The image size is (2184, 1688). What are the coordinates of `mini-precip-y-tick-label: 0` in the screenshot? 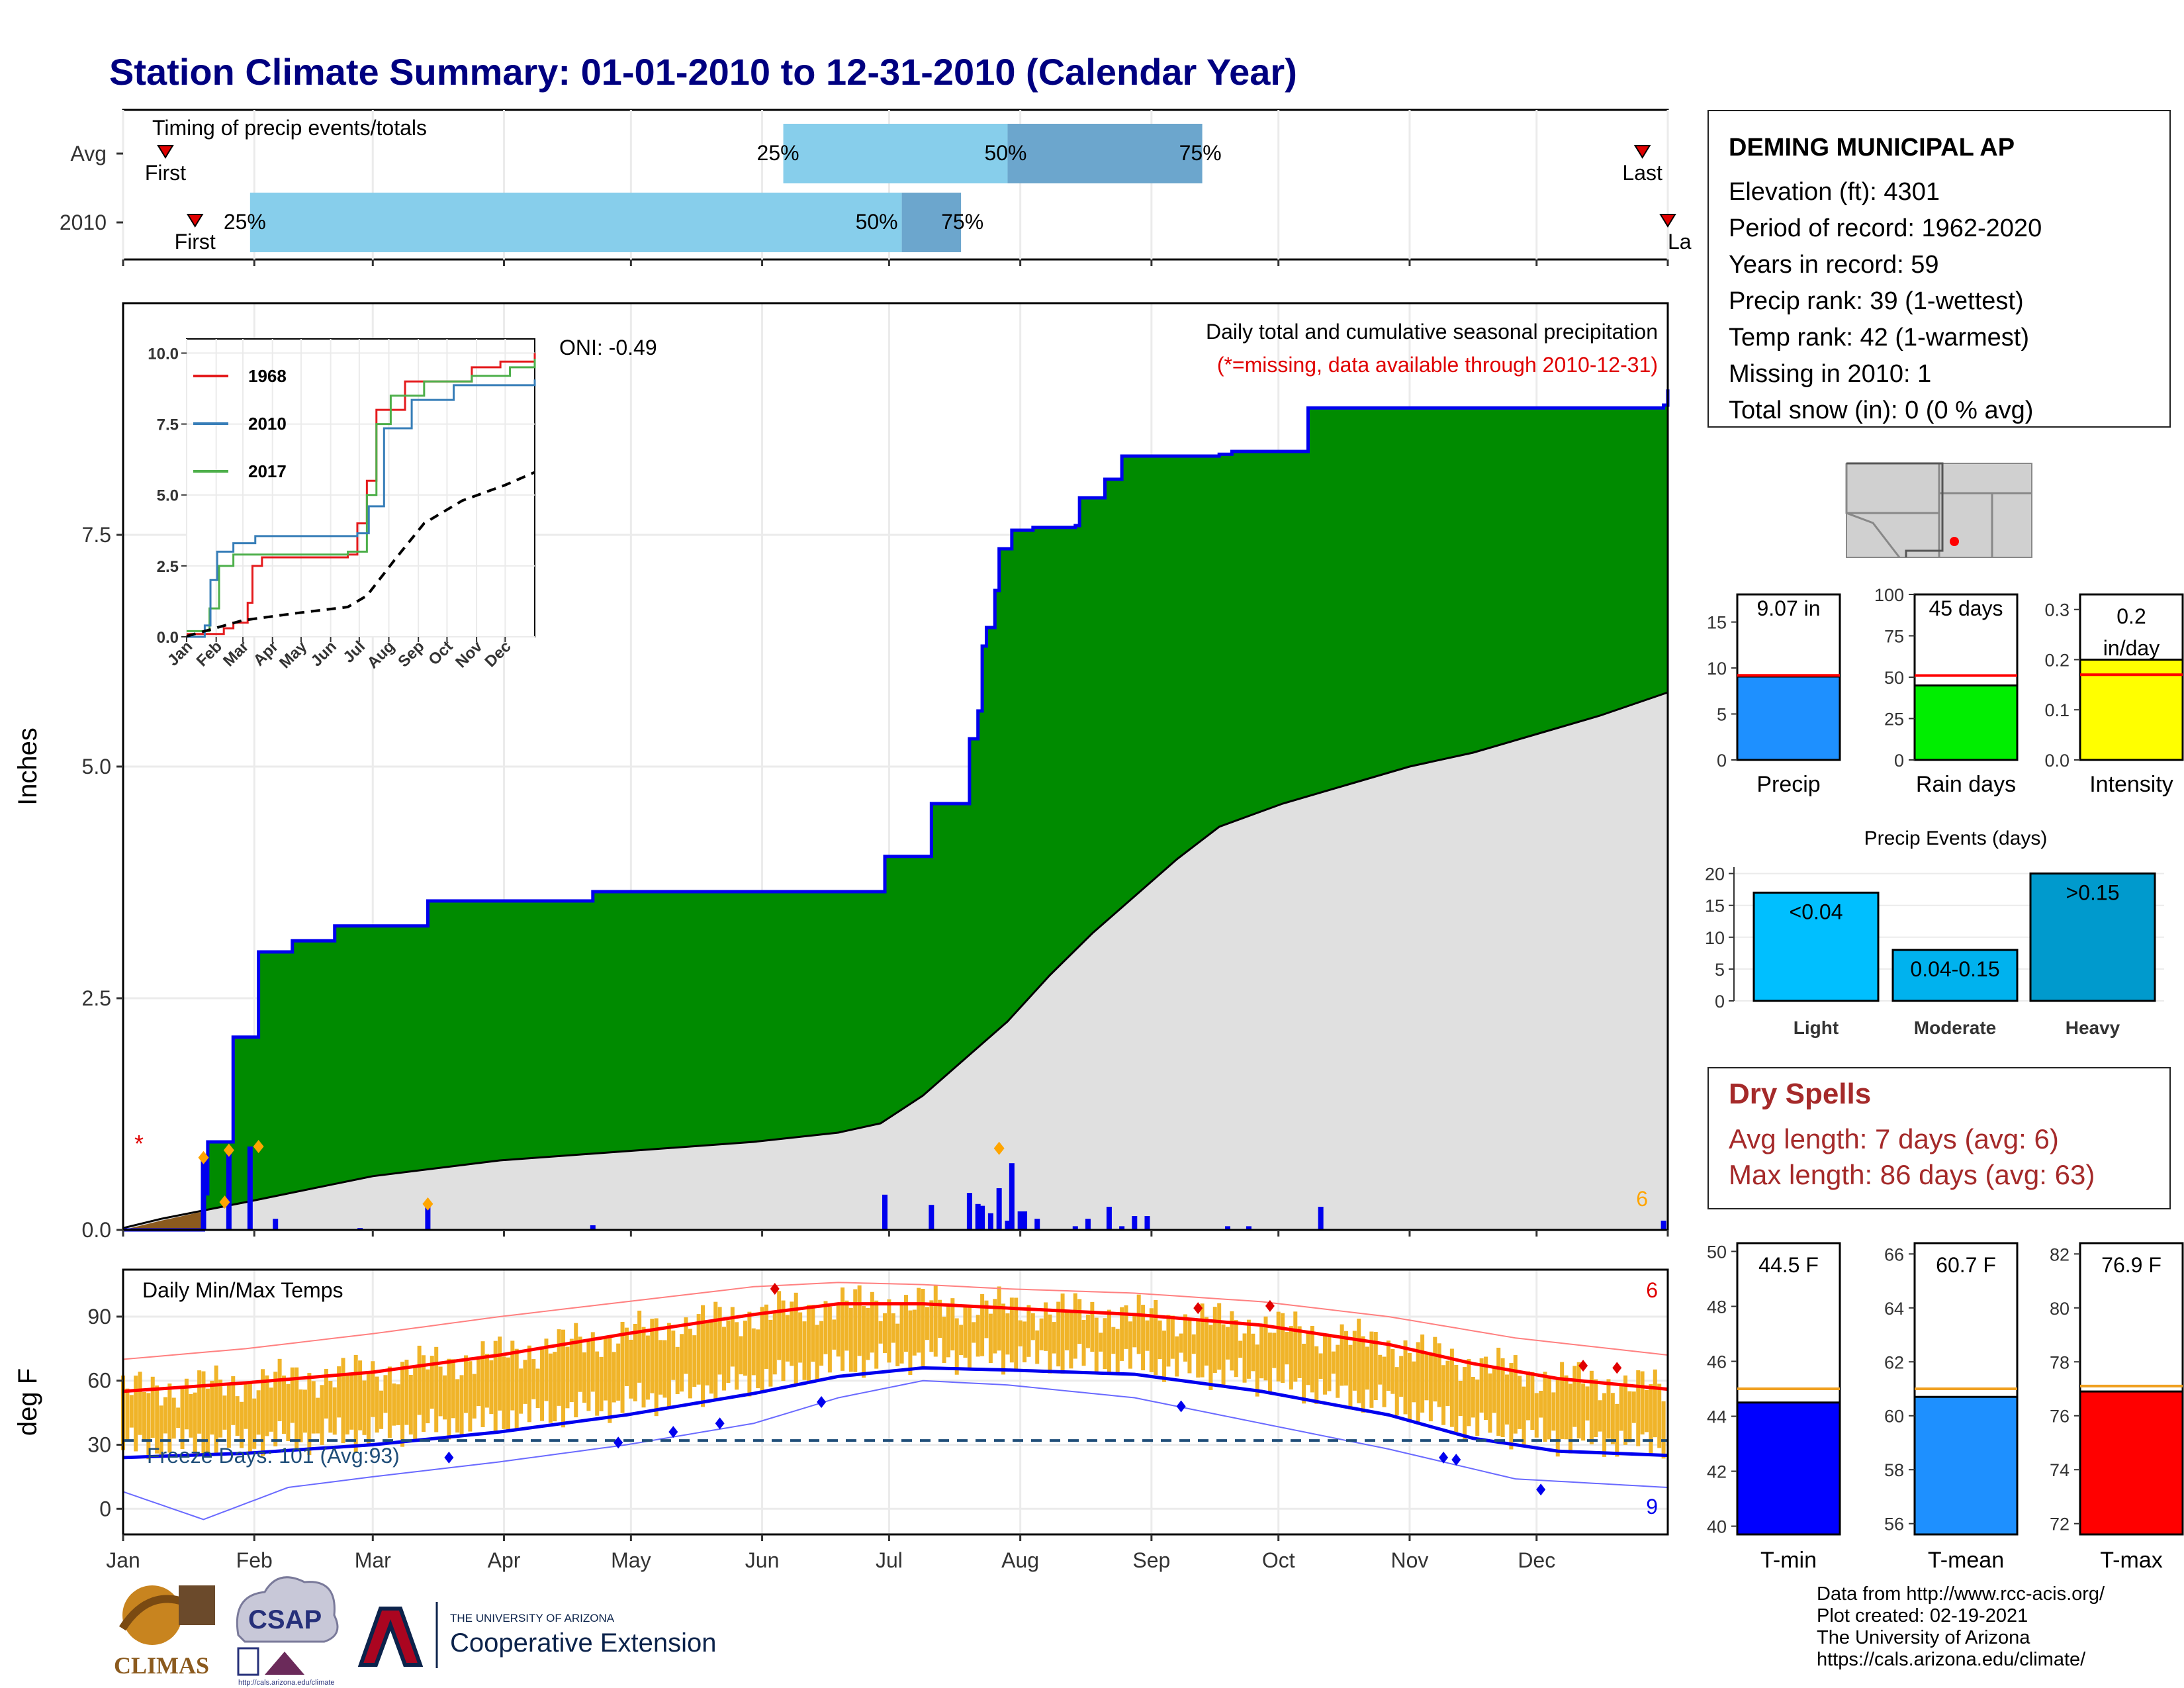 It's located at (1722, 761).